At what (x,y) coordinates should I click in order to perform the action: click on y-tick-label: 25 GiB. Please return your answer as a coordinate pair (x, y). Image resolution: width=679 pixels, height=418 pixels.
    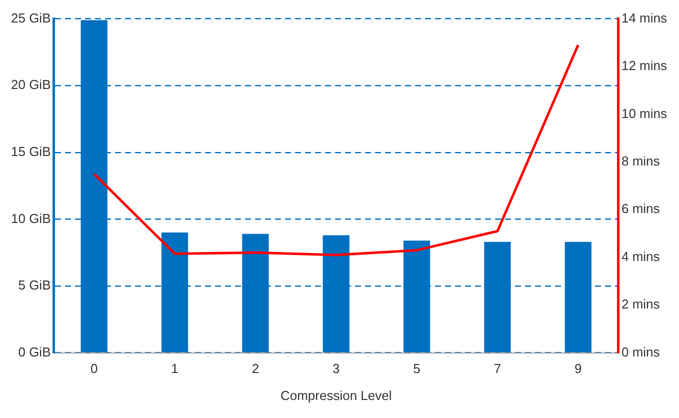
    Looking at the image, I should click on (30, 18).